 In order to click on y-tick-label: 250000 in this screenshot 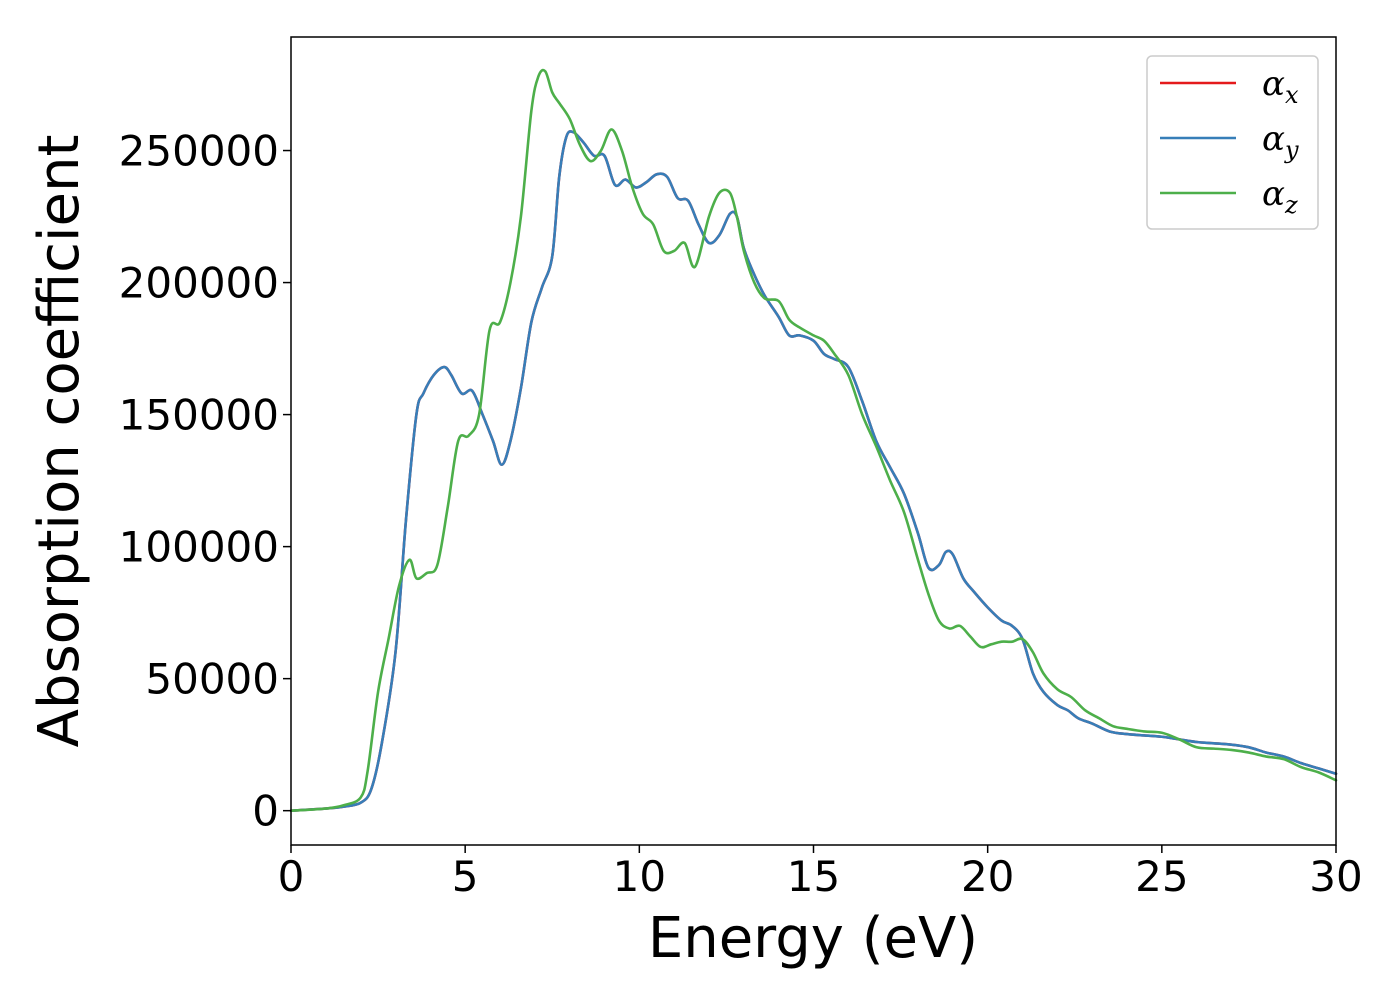, I will do `click(199, 151)`.